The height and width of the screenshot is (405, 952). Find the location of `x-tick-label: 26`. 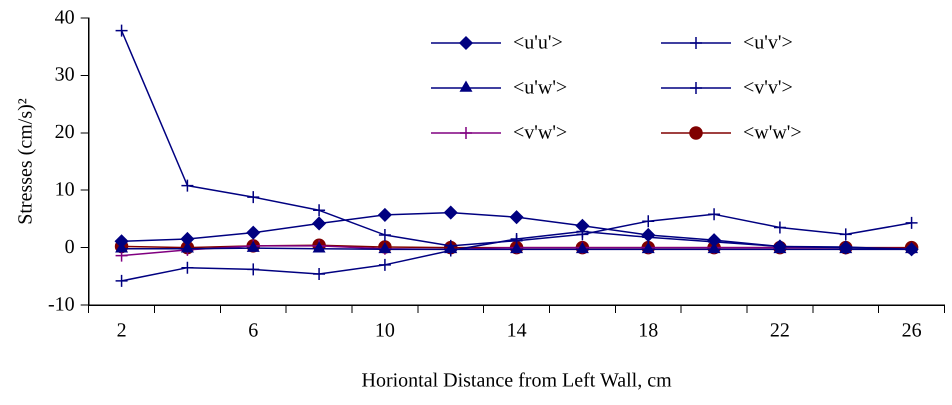

x-tick-label: 26 is located at coordinates (912, 330).